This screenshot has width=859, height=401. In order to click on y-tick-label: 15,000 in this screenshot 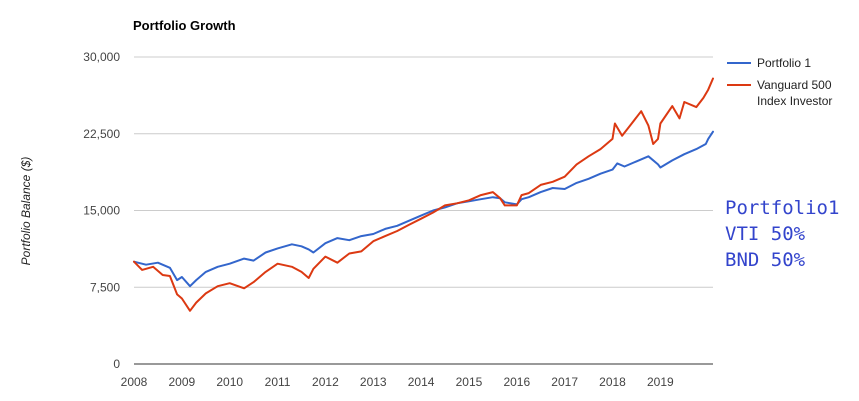, I will do `click(101, 211)`.